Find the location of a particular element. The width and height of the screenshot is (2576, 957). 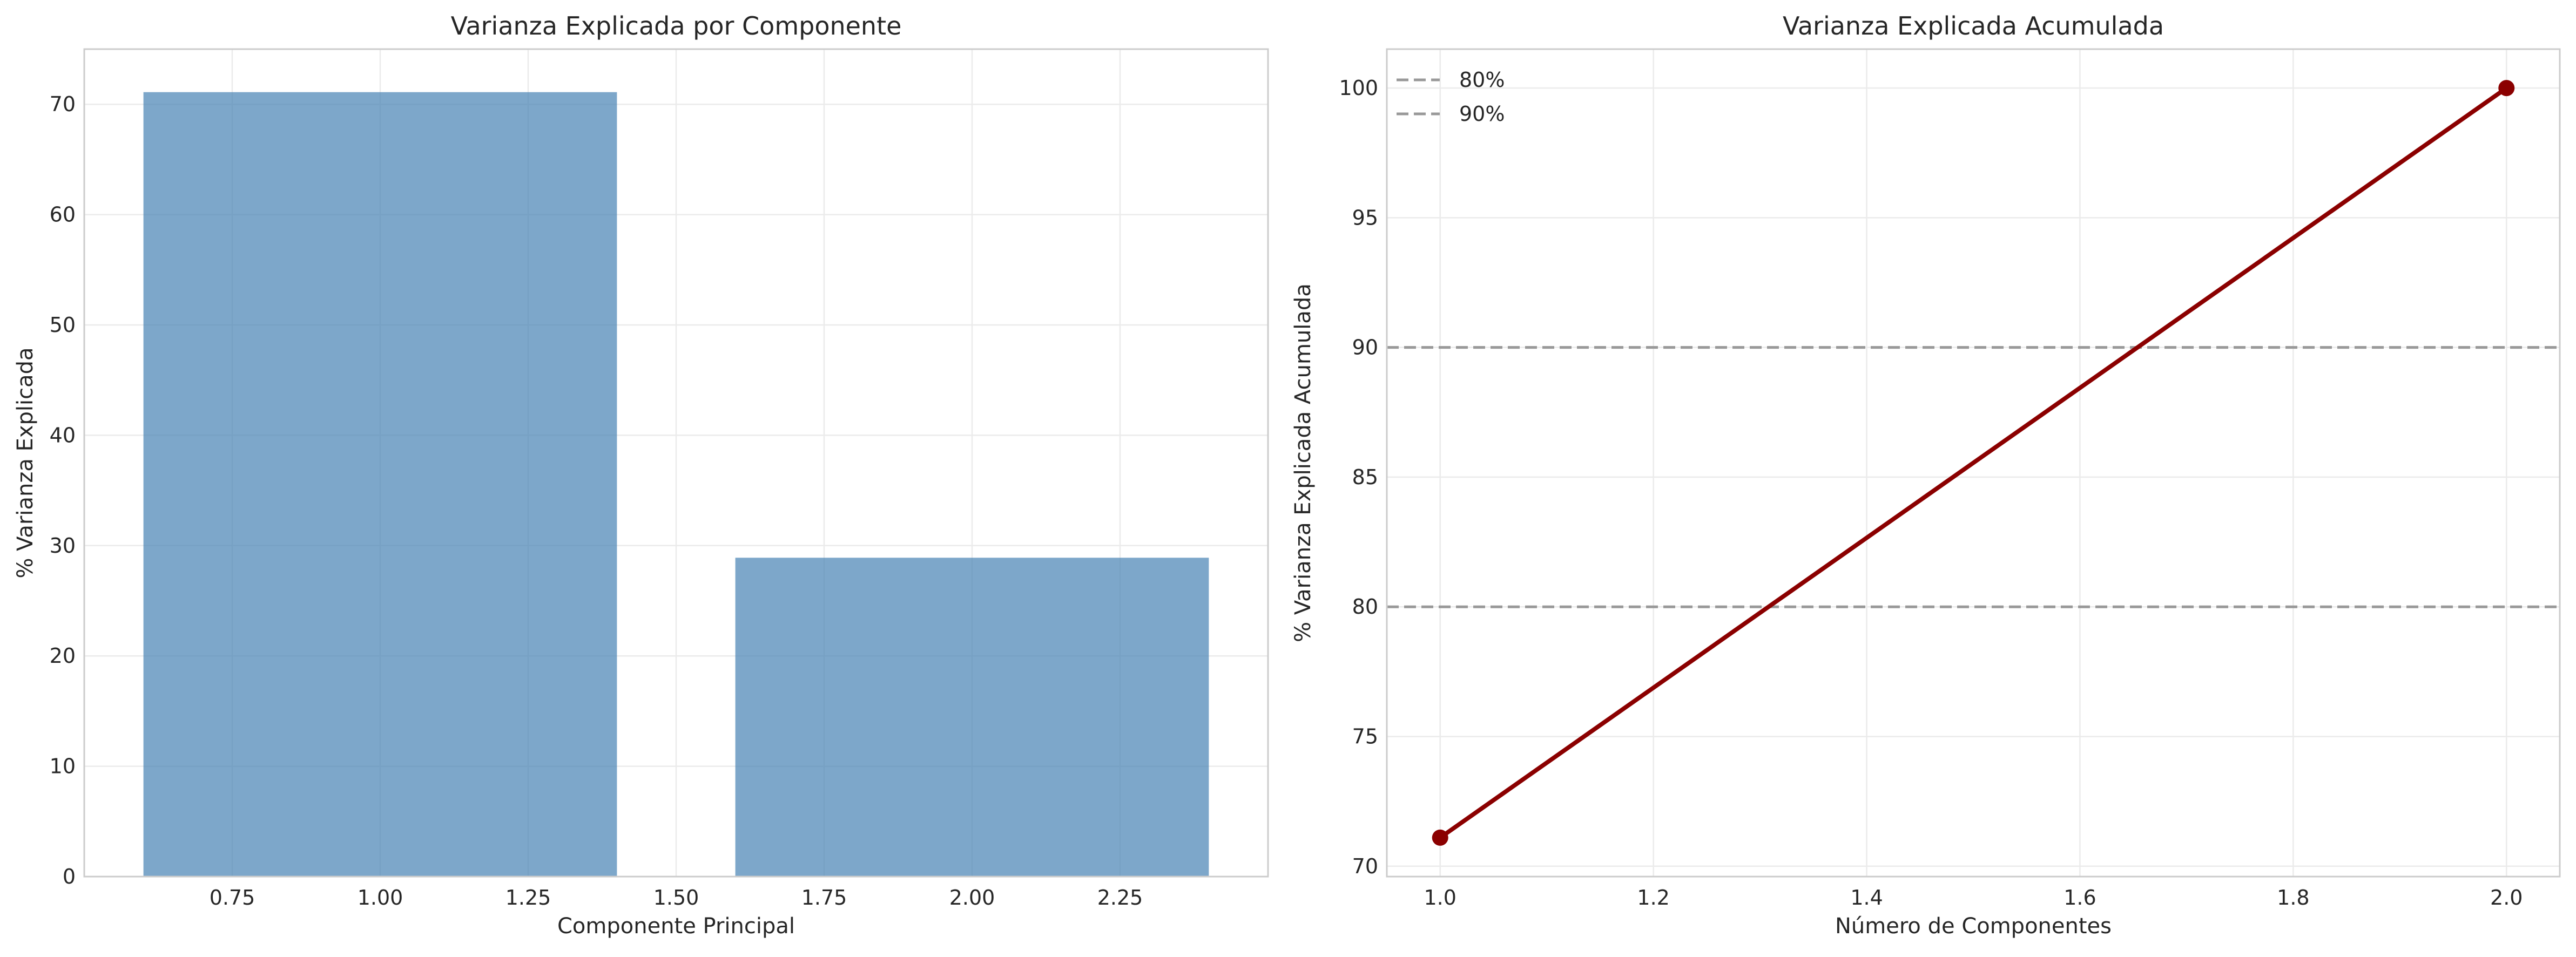

y-tick-label: 85 is located at coordinates (1365, 477).